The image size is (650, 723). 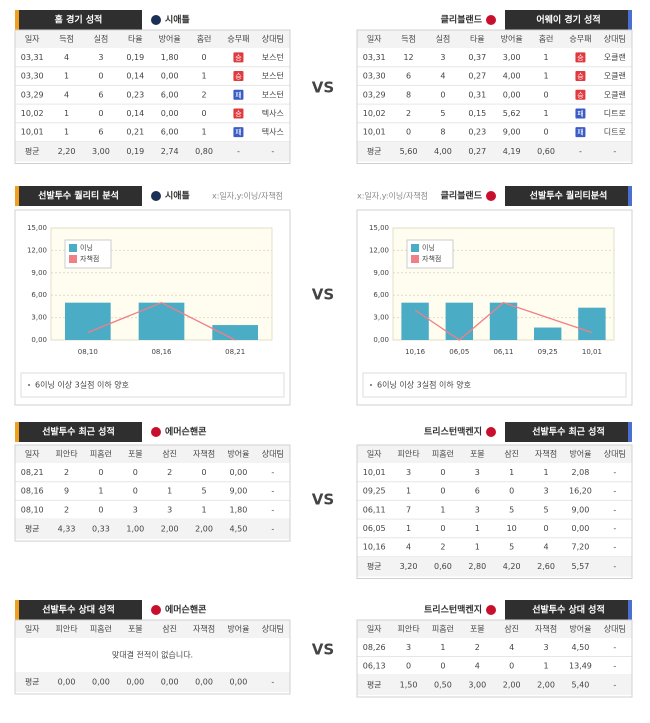 What do you see at coordinates (135, 39) in the screenshot?
I see `table-header: 타율` at bounding box center [135, 39].